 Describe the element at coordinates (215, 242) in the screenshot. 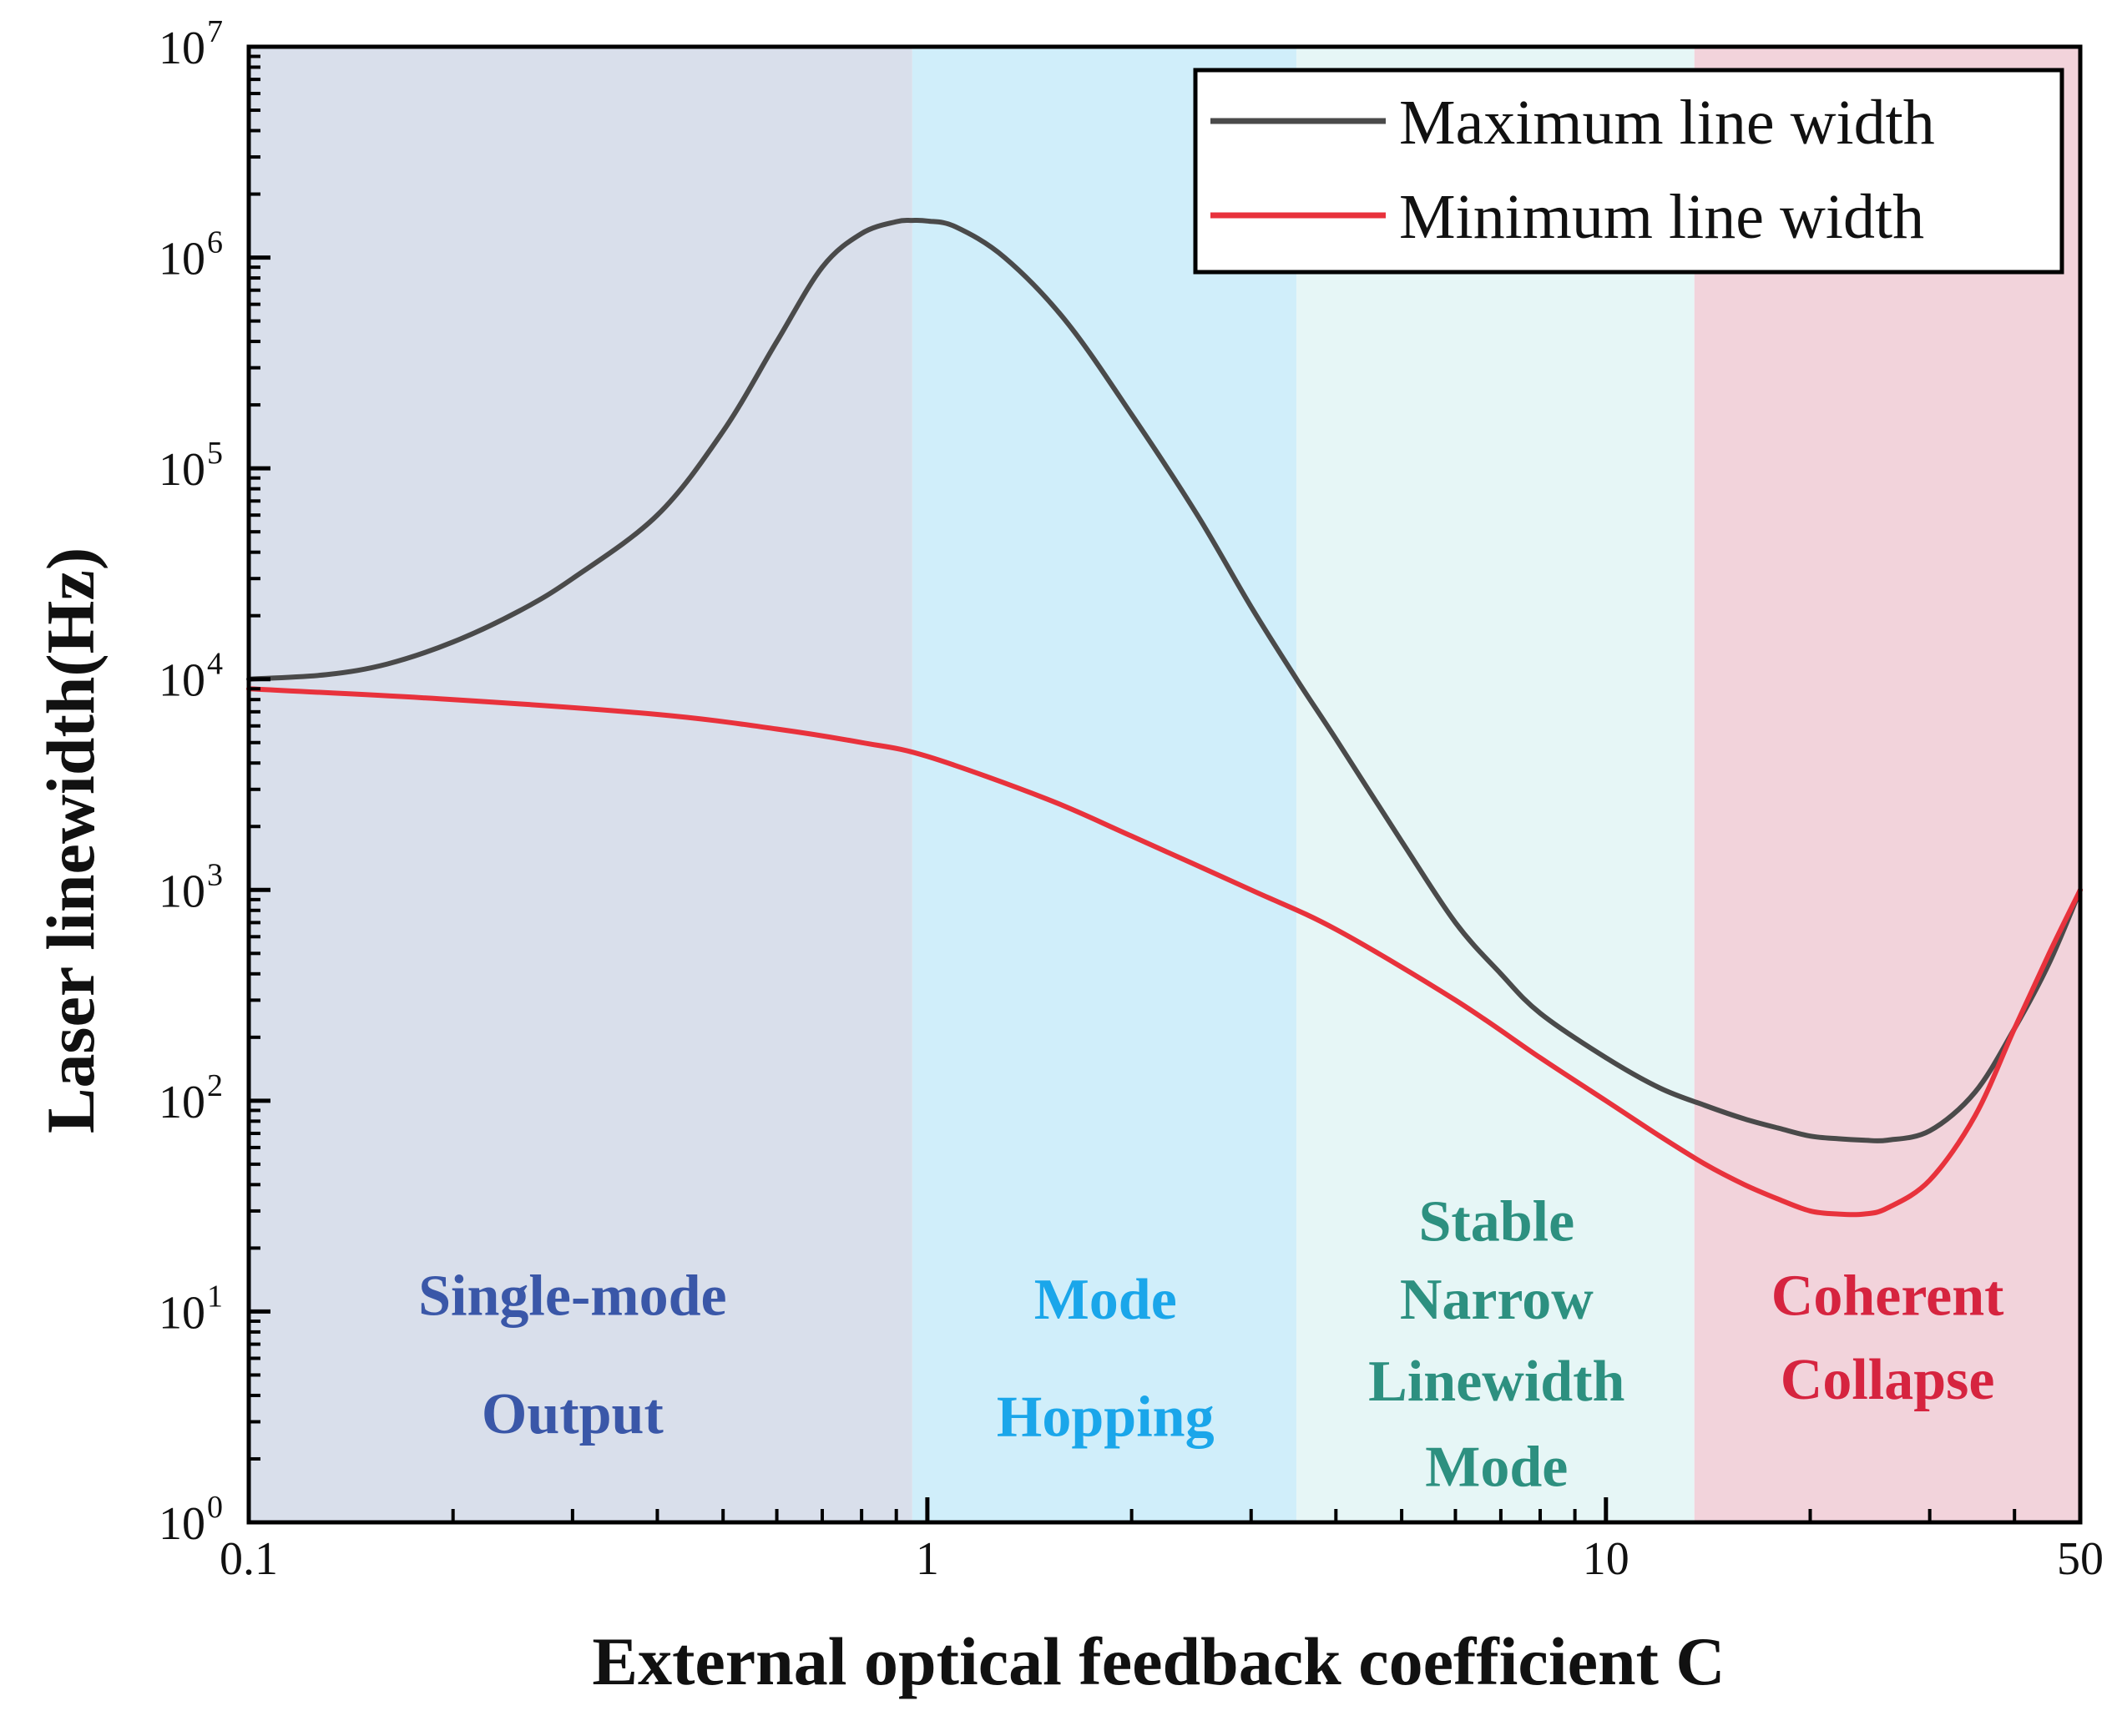

I see `y-tick-label-exponent: 6` at that location.